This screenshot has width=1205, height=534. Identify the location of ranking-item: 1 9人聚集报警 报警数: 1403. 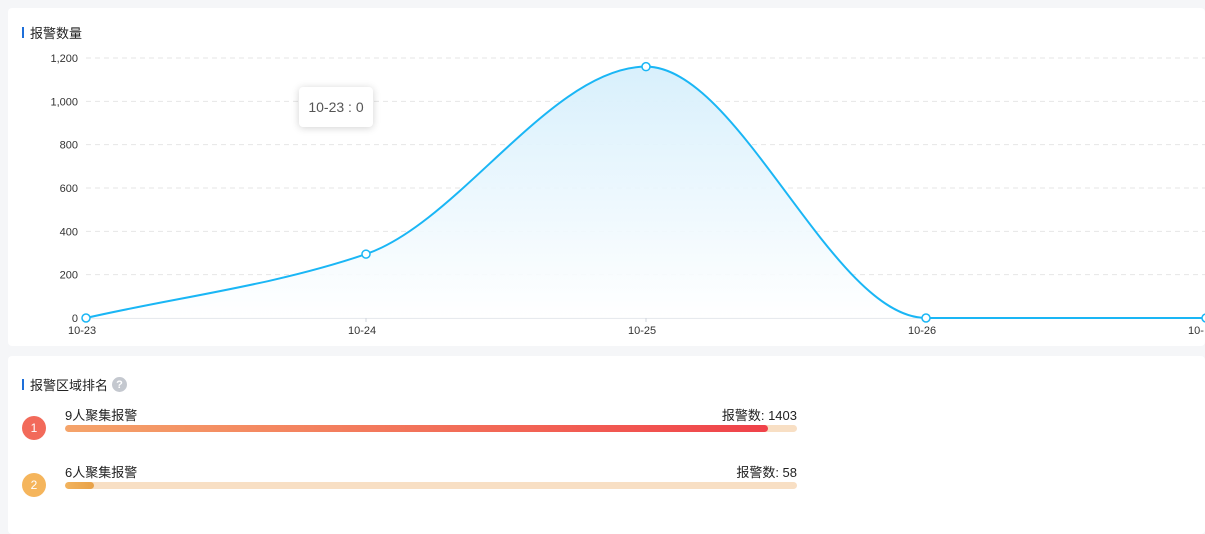
(409, 426).